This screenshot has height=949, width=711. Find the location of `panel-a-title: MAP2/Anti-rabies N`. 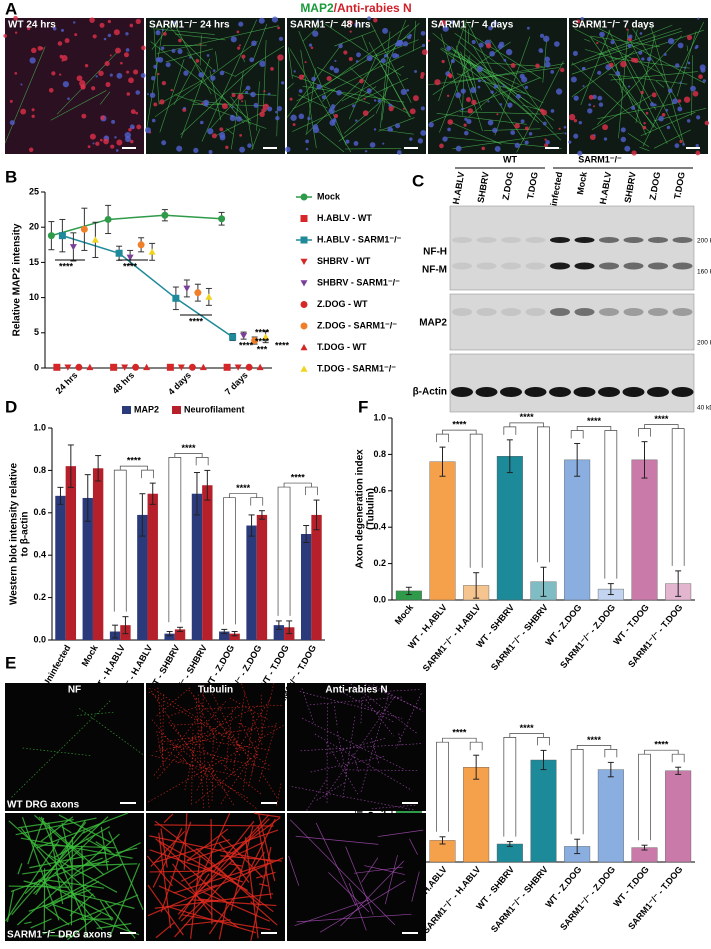

panel-a-title: MAP2/Anti-rabies N is located at coordinates (355, 8).